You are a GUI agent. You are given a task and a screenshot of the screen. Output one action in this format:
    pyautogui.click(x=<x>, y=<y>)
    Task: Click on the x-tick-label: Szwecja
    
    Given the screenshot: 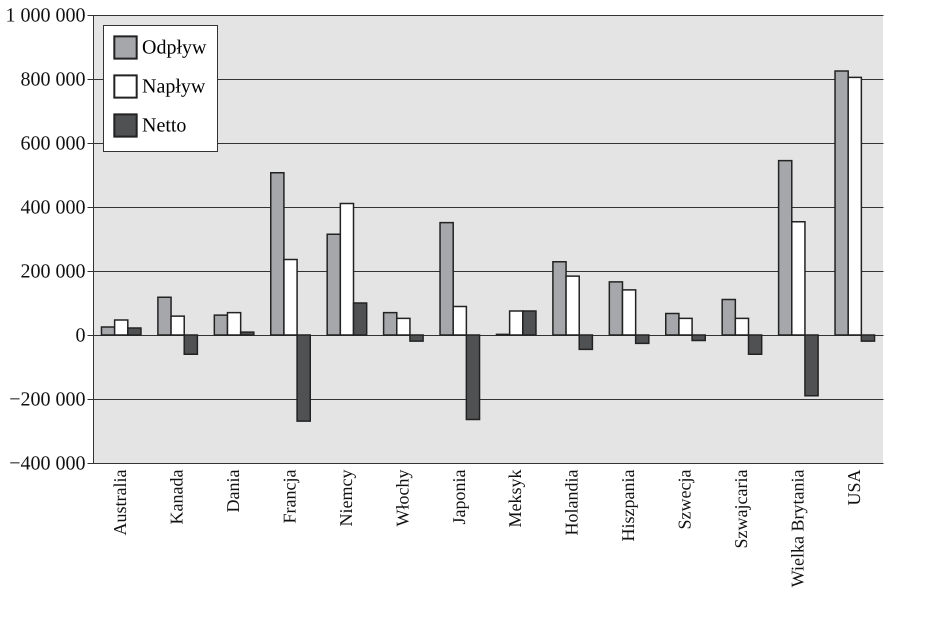 What is the action you would take?
    pyautogui.click(x=684, y=499)
    